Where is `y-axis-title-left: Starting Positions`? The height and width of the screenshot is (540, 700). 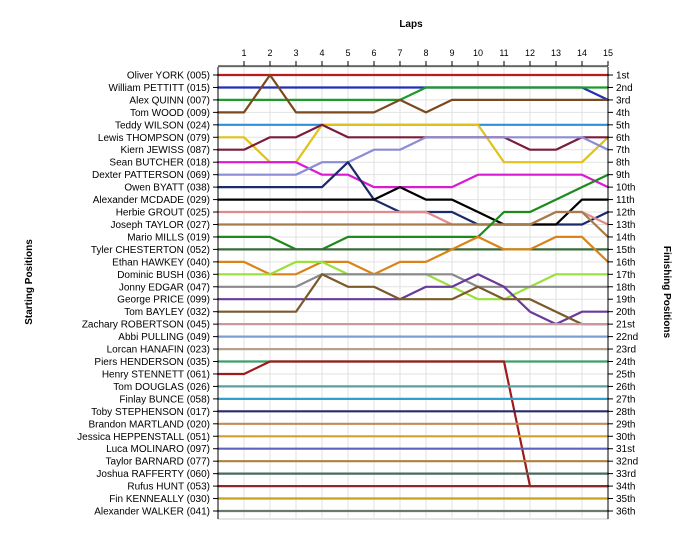 y-axis-title-left: Starting Positions is located at coordinates (29, 282).